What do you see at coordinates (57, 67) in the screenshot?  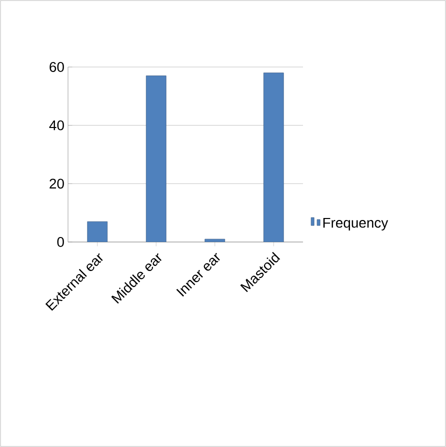 I see `y-tick-label: 60` at bounding box center [57, 67].